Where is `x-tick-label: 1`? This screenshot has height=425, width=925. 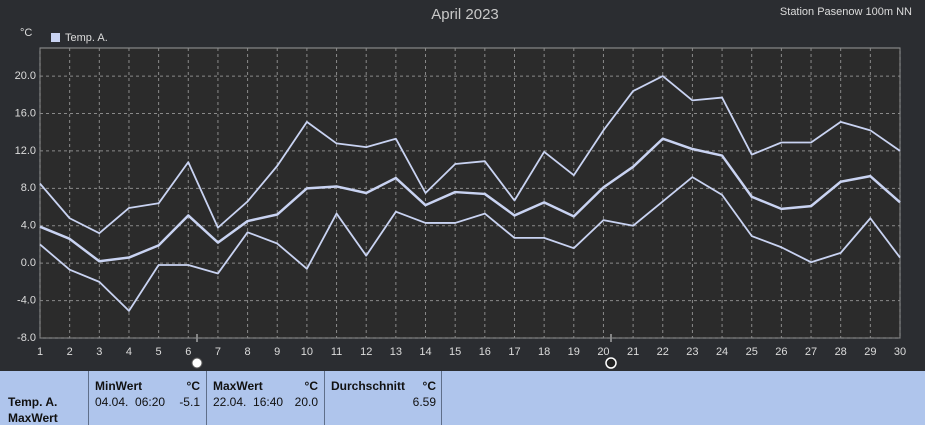 x-tick-label: 1 is located at coordinates (40, 352).